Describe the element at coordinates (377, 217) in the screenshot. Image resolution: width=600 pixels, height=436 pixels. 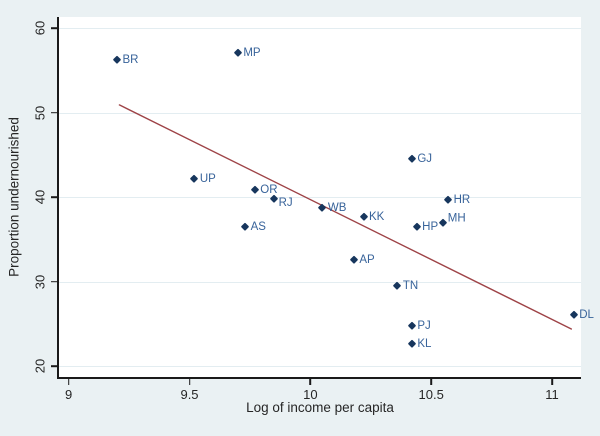
I see `point-label-KK: KK` at that location.